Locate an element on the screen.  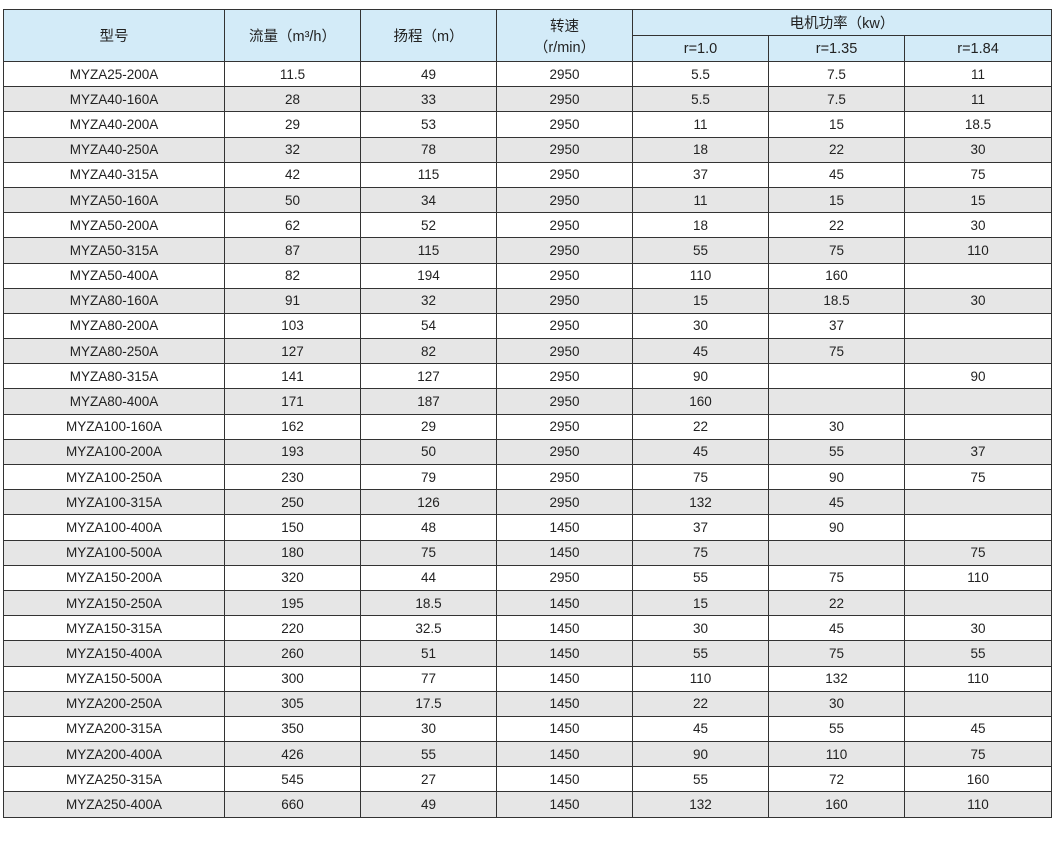
cell-head: 52 is located at coordinates (428, 225).